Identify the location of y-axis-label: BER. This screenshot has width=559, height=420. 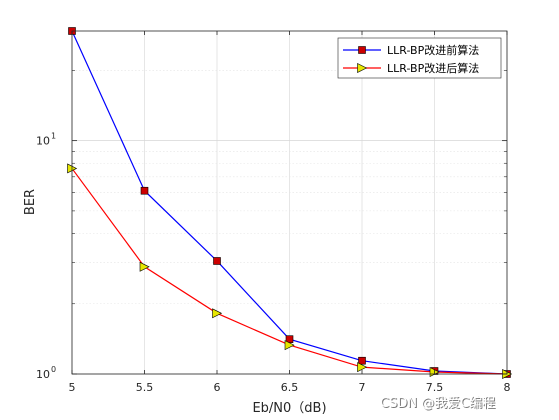
(30, 202).